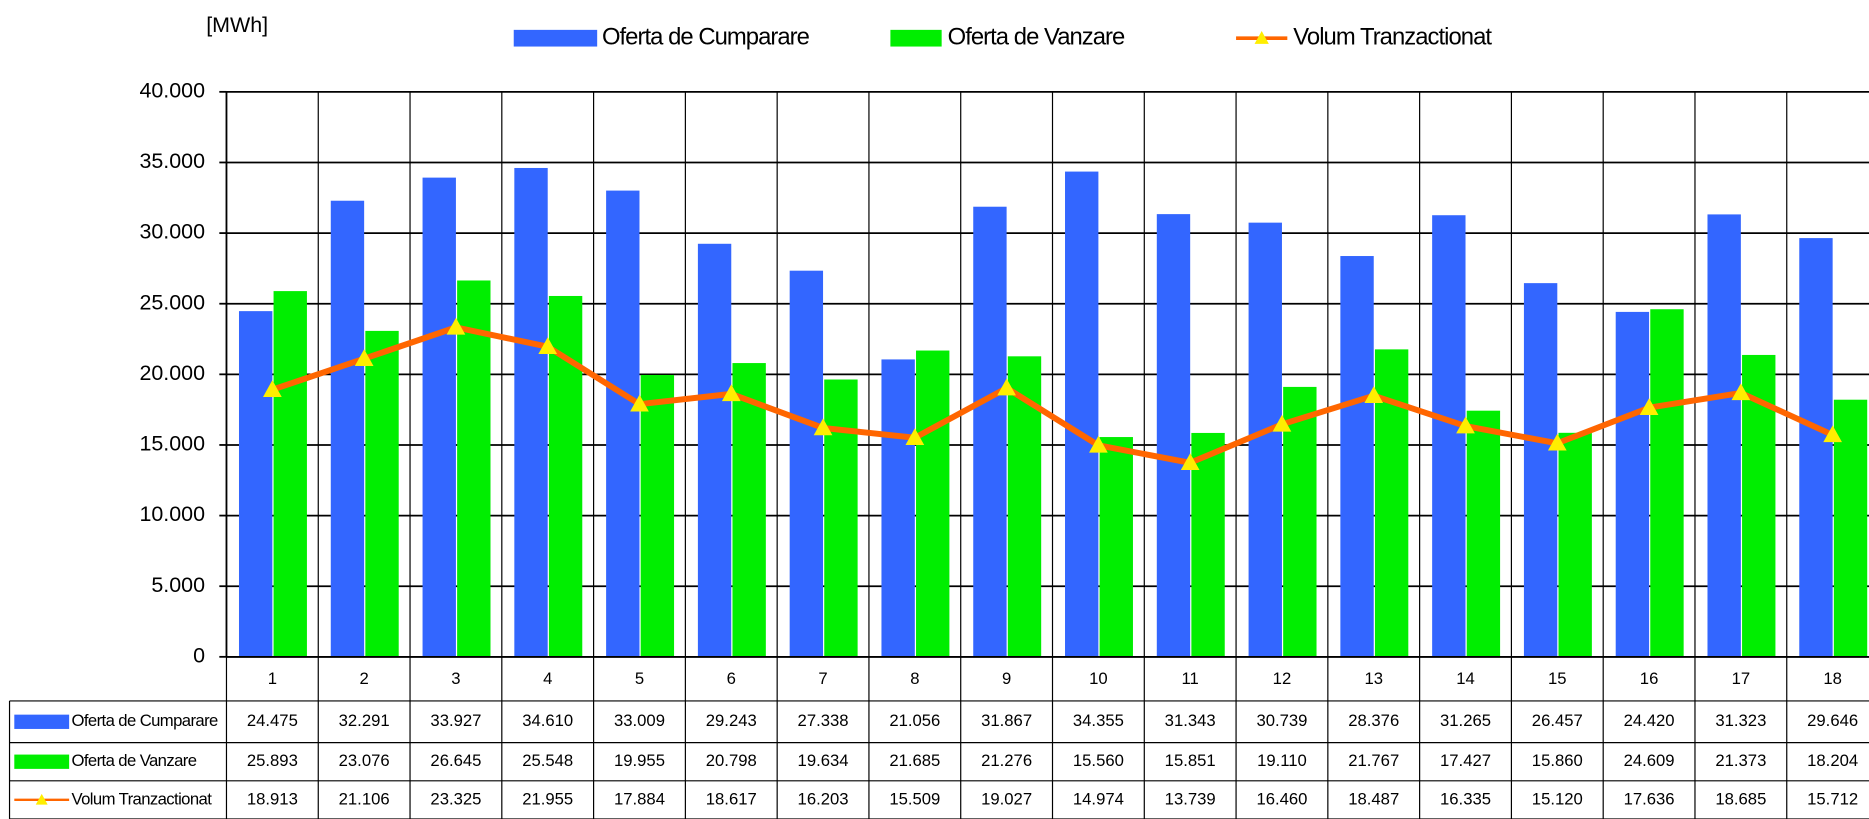 This screenshot has width=1869, height=819. Describe the element at coordinates (172, 514) in the screenshot. I see `y-tick-label: 10.000` at that location.